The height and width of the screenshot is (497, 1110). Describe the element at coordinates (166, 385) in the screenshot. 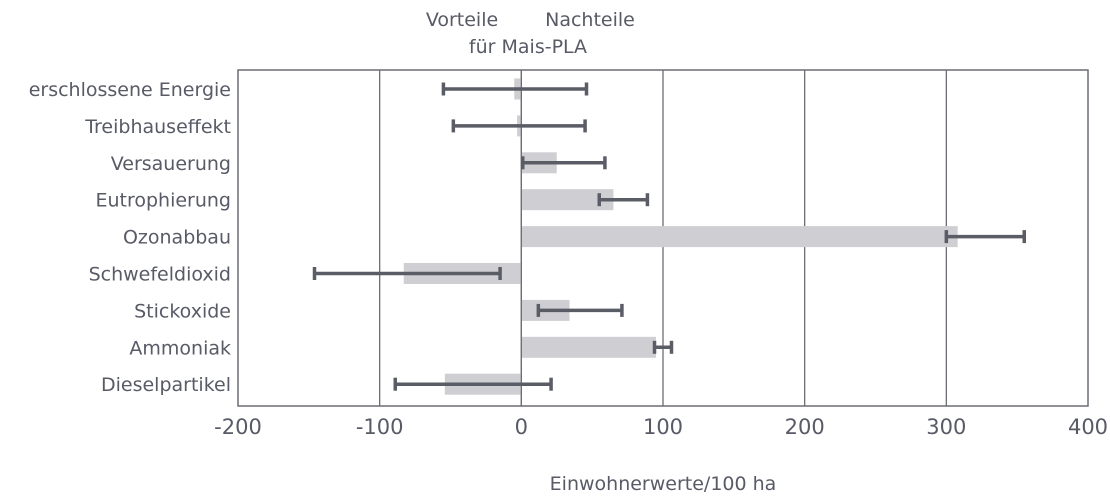

I see `category-label: Dieselpartikel` at that location.